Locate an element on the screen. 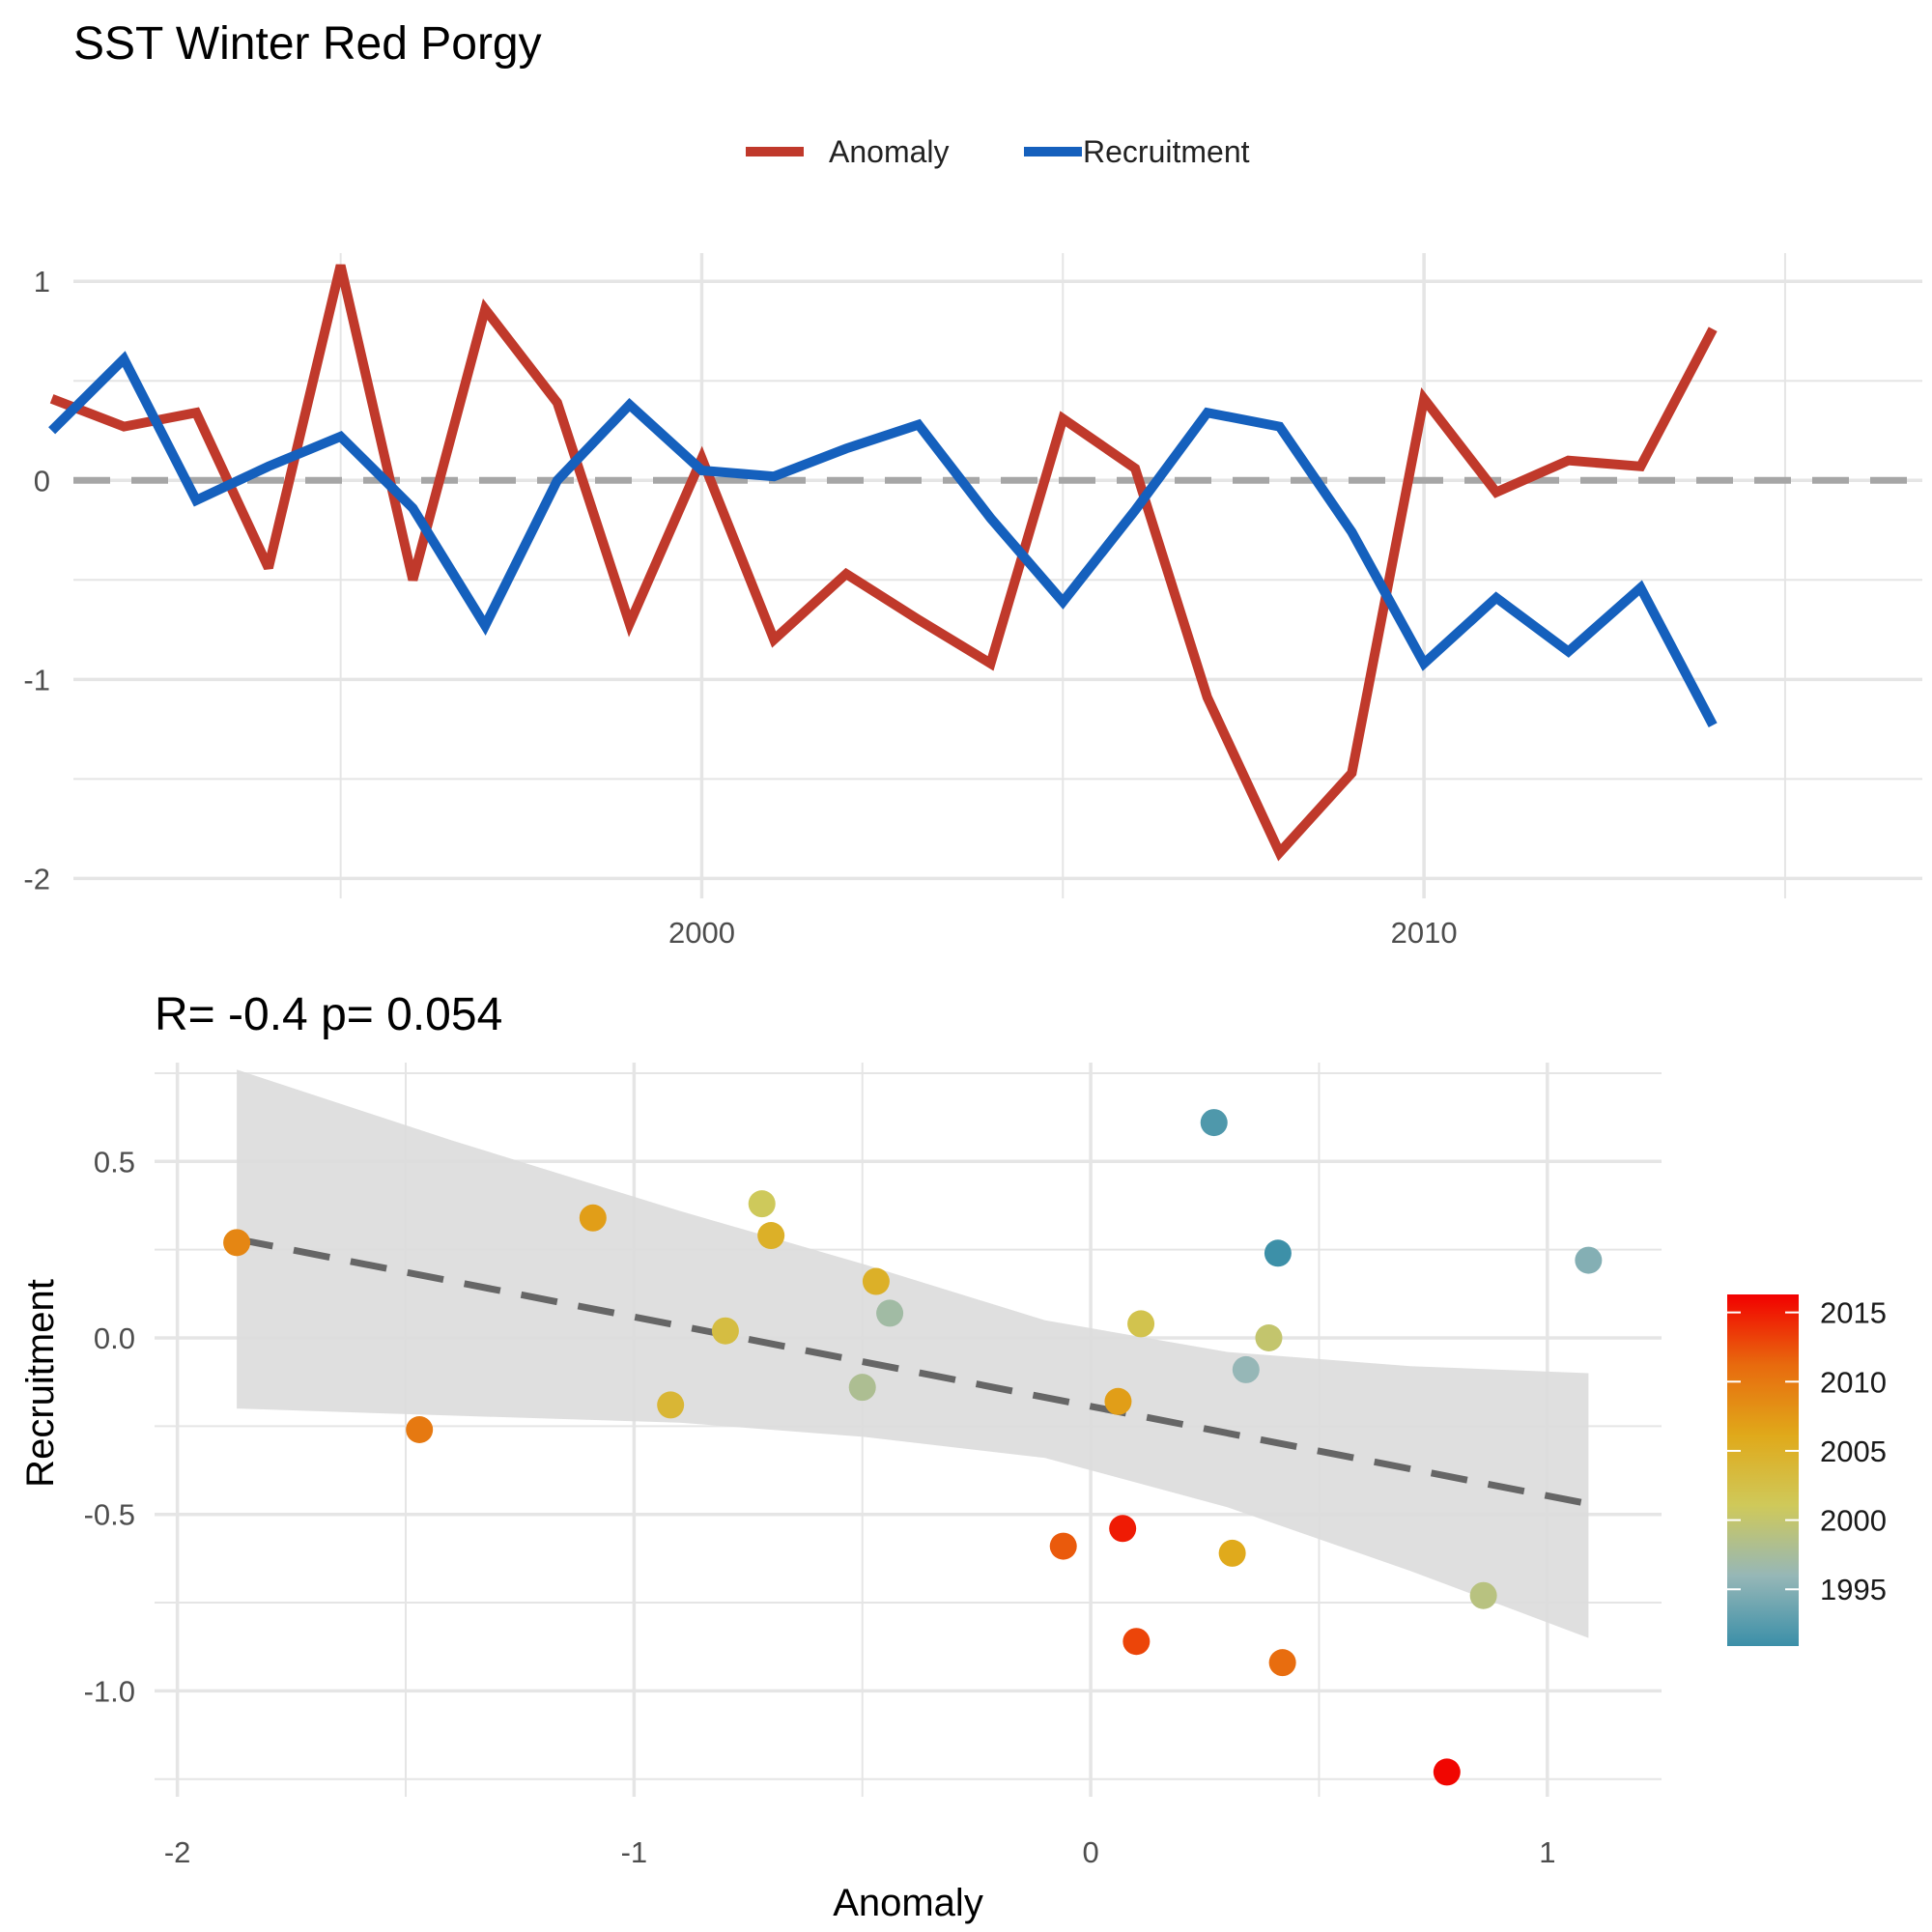 The height and width of the screenshot is (1932, 1932). x-tick-label: 1 is located at coordinates (1547, 1852).